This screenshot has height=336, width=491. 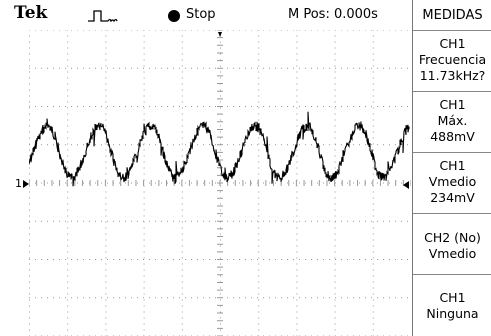 I want to click on measurement-1-button: CH1 Frecuencia 11.73kHz?, so click(x=452, y=60).